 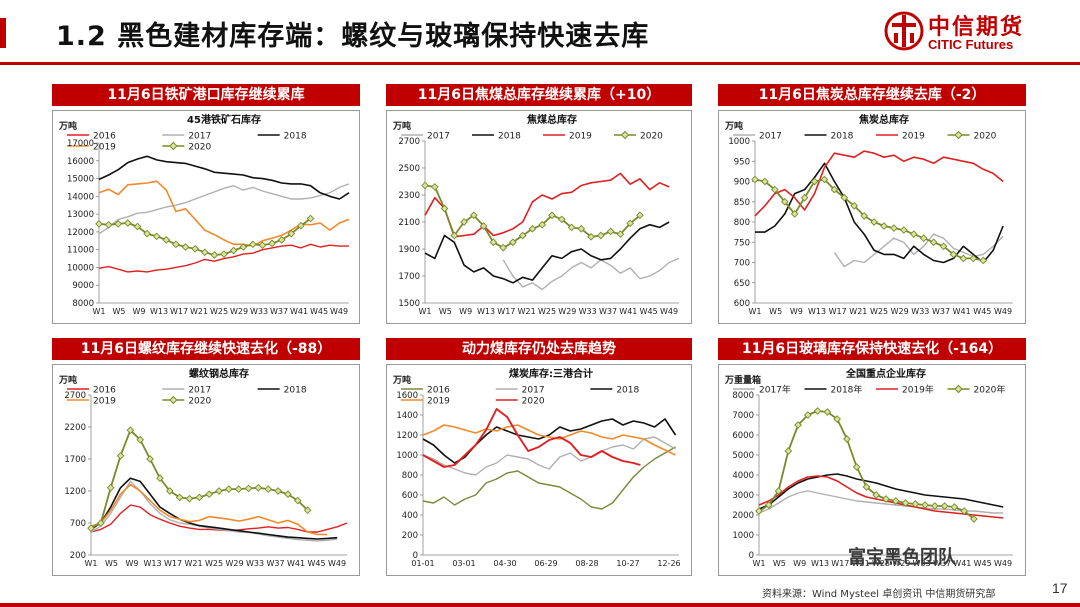 I want to click on y-tick-label: 700, so click(x=742, y=264).